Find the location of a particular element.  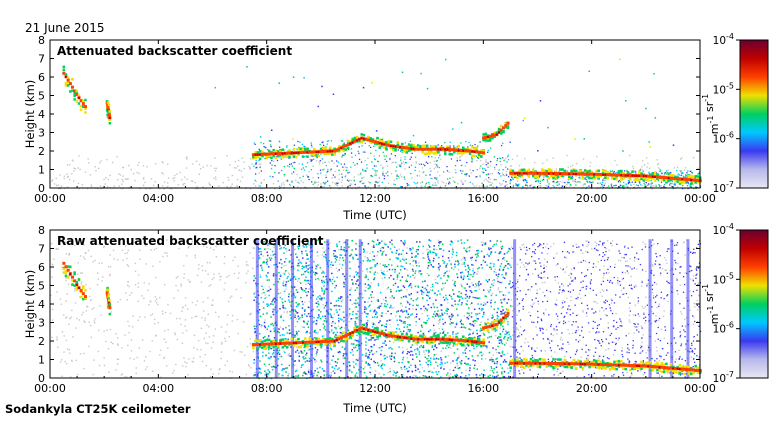

x-tick-label: 08:00 is located at coordinates (267, 198).